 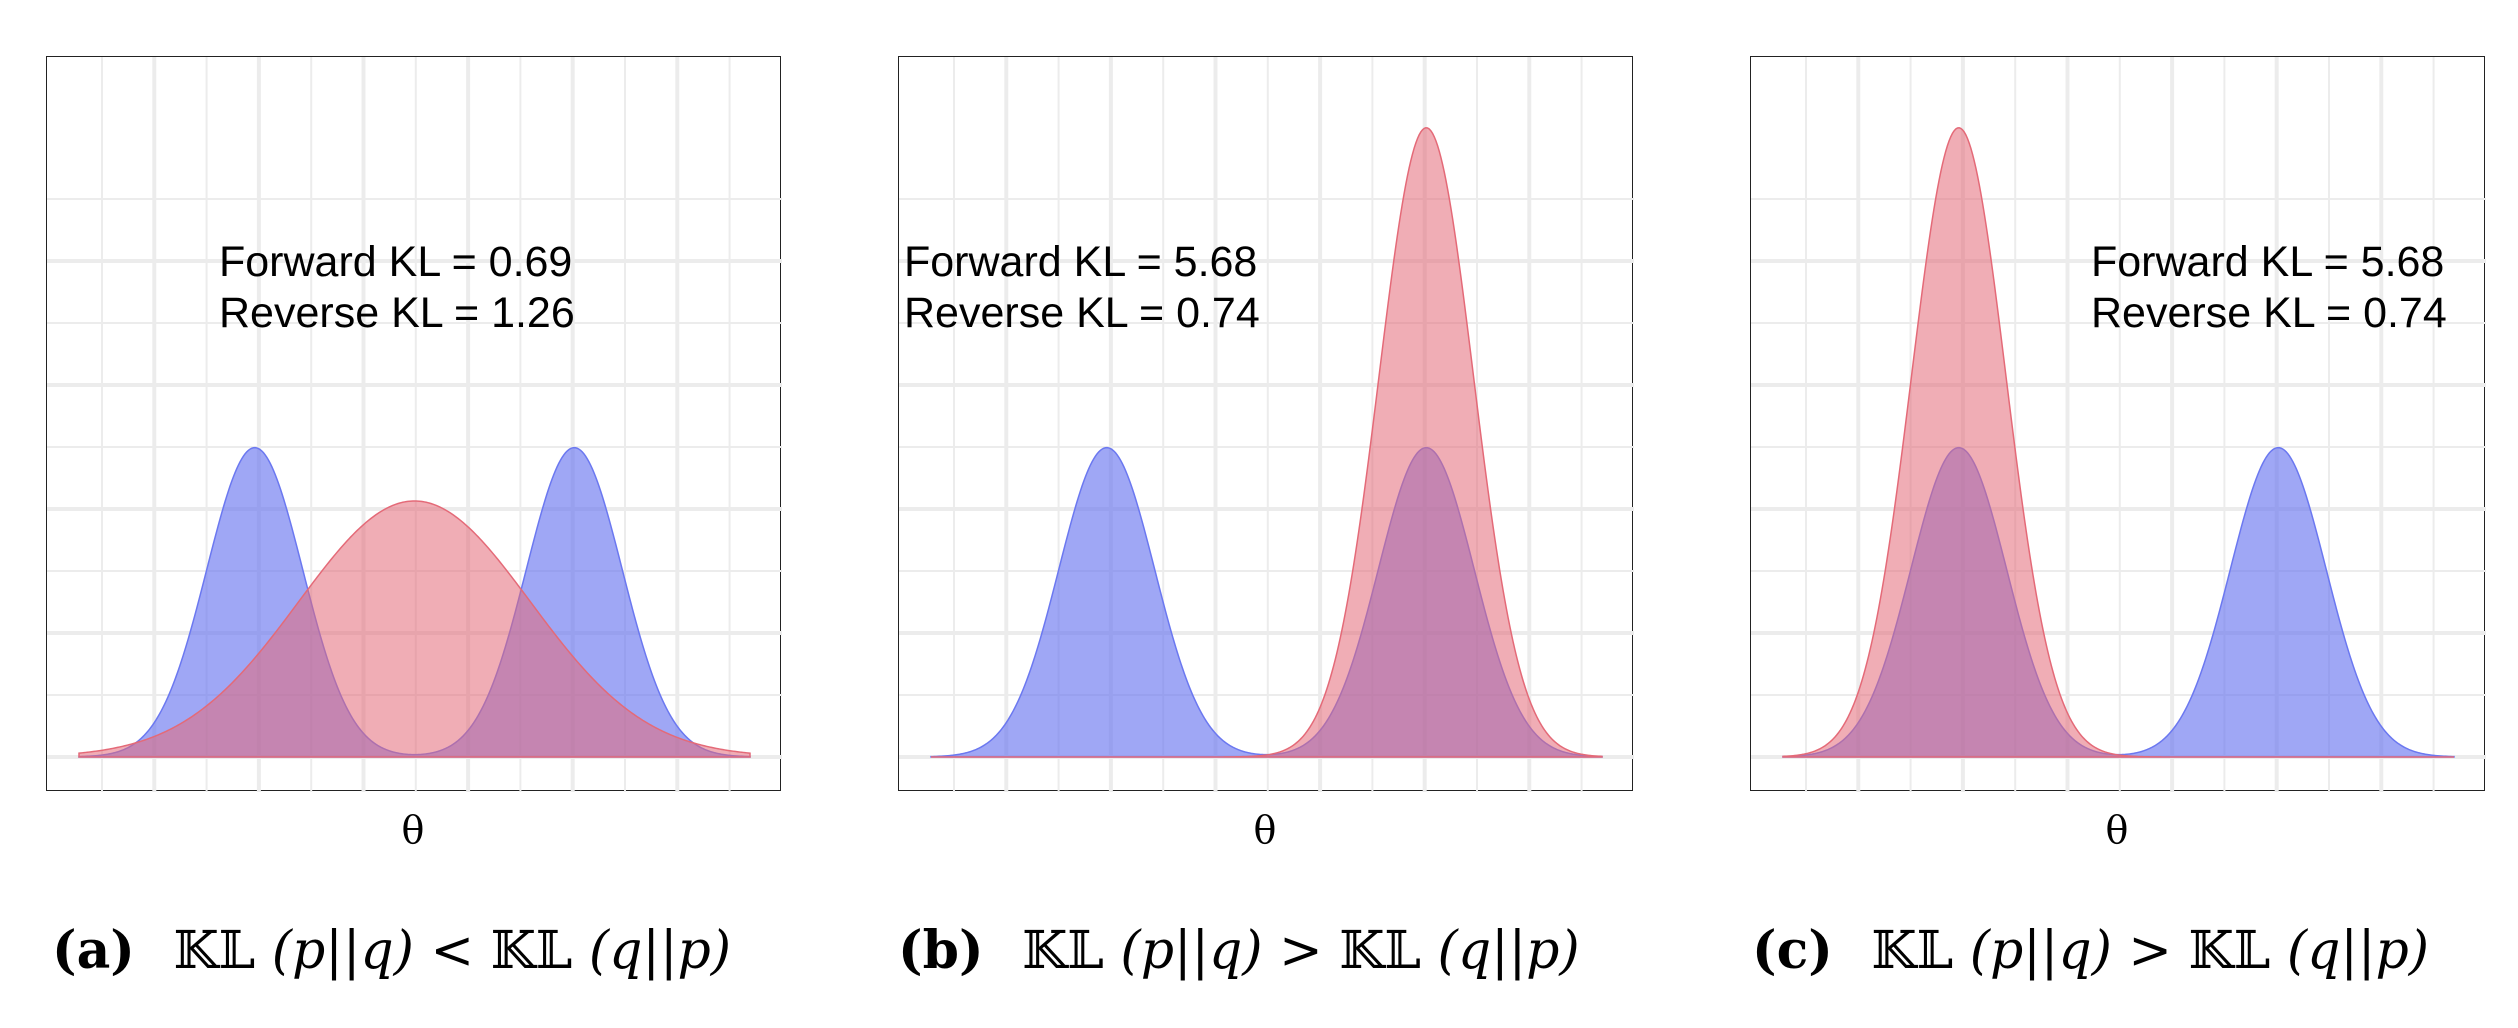 What do you see at coordinates (93, 950) in the screenshot?
I see `caption-tag: (a)` at bounding box center [93, 950].